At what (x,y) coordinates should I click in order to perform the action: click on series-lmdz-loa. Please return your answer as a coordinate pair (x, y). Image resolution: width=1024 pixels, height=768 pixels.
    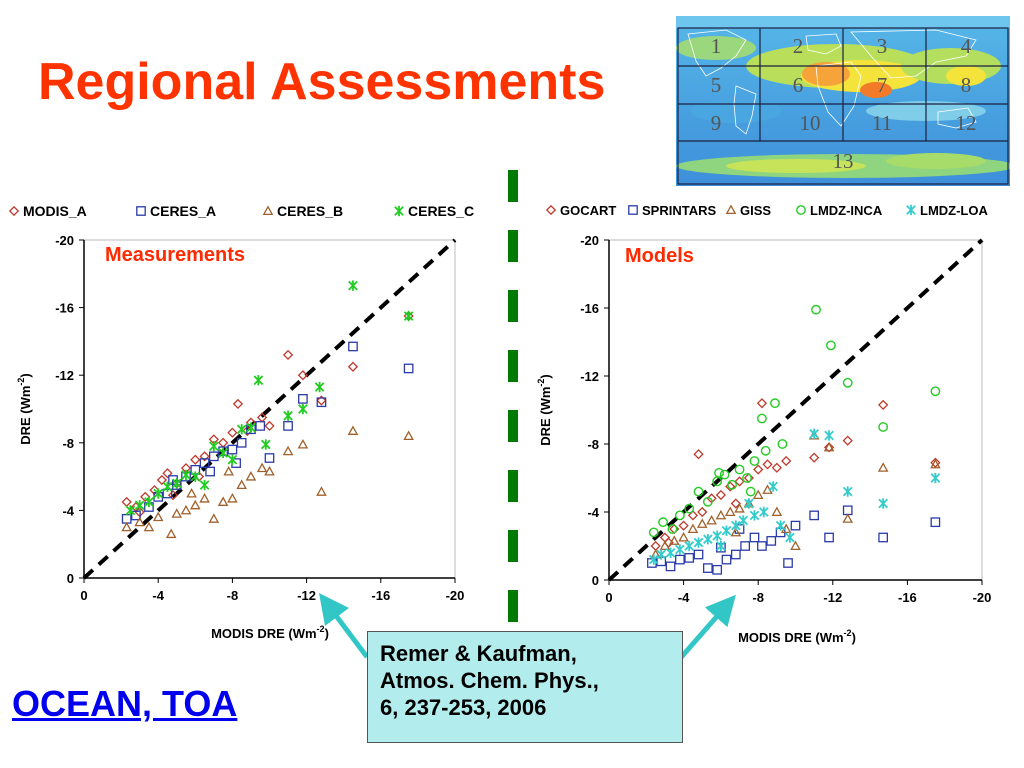
    Looking at the image, I should click on (794, 496).